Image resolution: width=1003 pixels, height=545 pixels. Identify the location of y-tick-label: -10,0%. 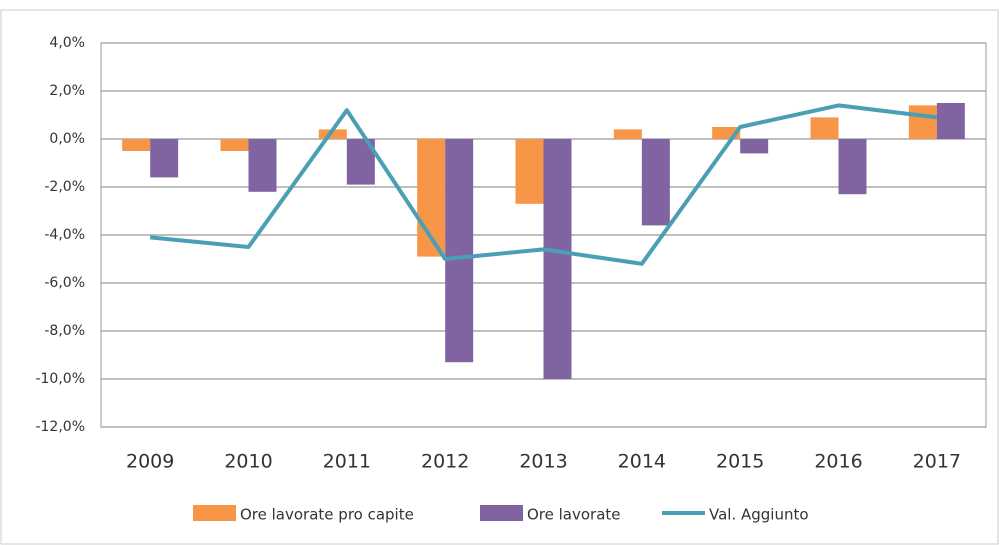
(60, 379).